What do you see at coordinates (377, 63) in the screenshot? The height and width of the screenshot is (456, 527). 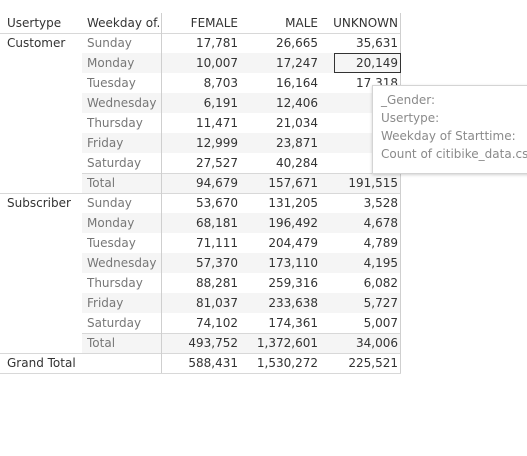 I see `data-cell: 20,149` at bounding box center [377, 63].